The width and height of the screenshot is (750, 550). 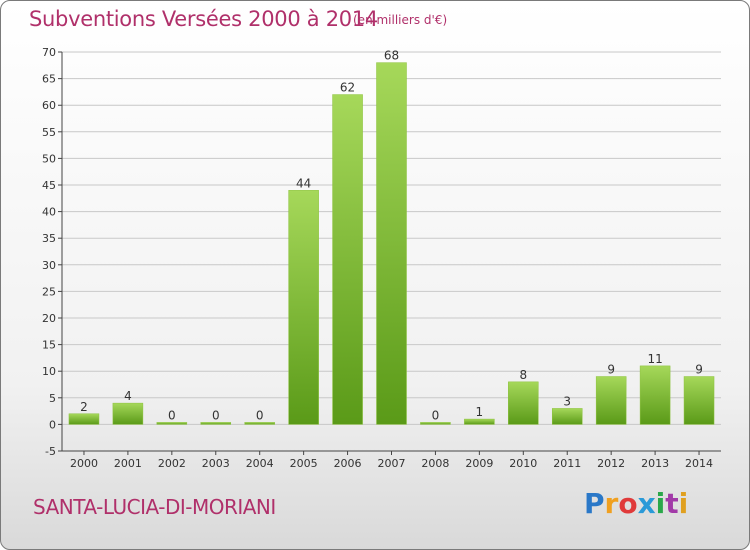 I want to click on data-label: 3, so click(x=567, y=401).